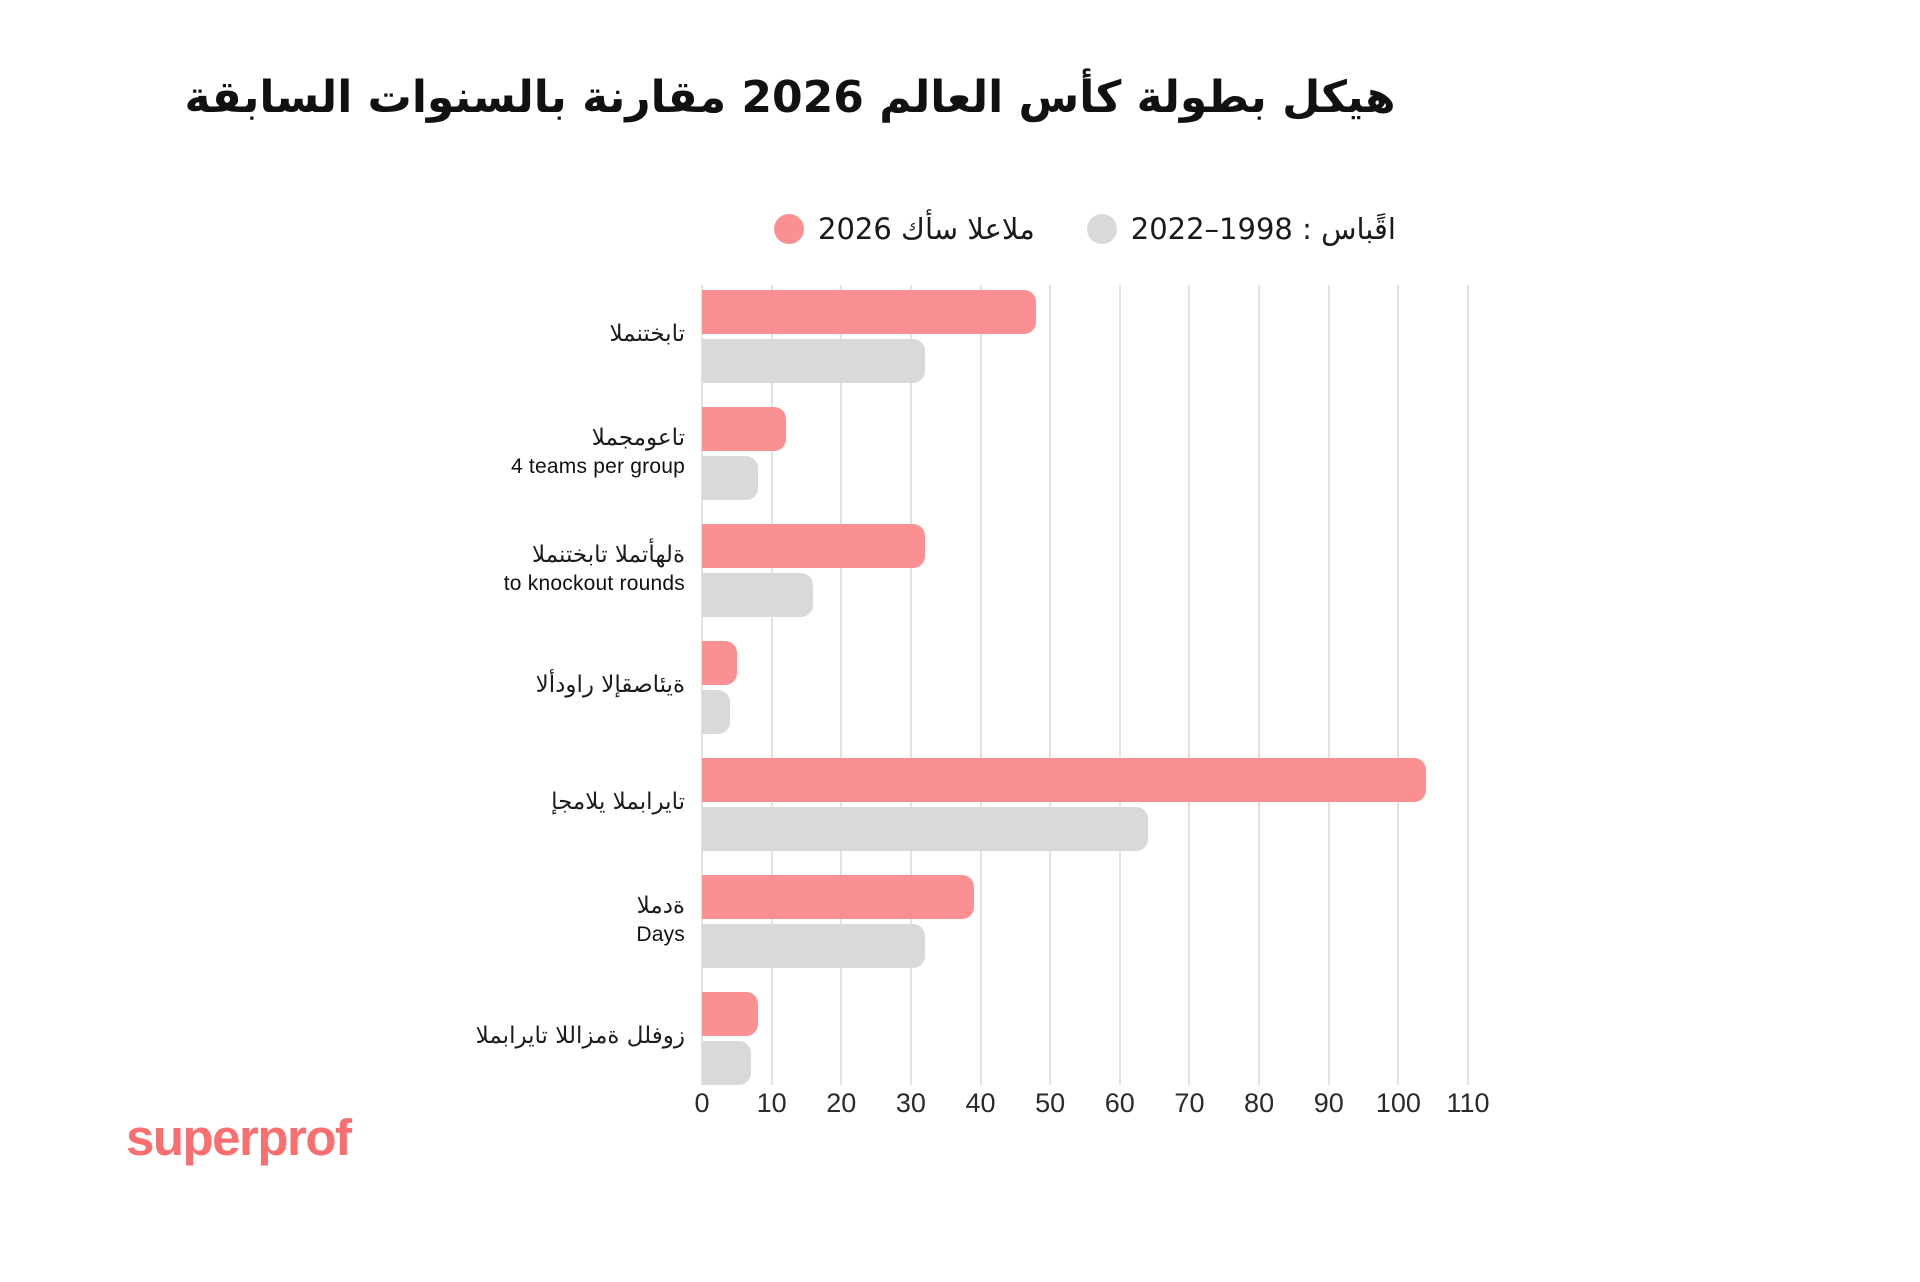 This screenshot has width=1920, height=1282. Describe the element at coordinates (1189, 1103) in the screenshot. I see `x-tick-label-70: 70` at that location.